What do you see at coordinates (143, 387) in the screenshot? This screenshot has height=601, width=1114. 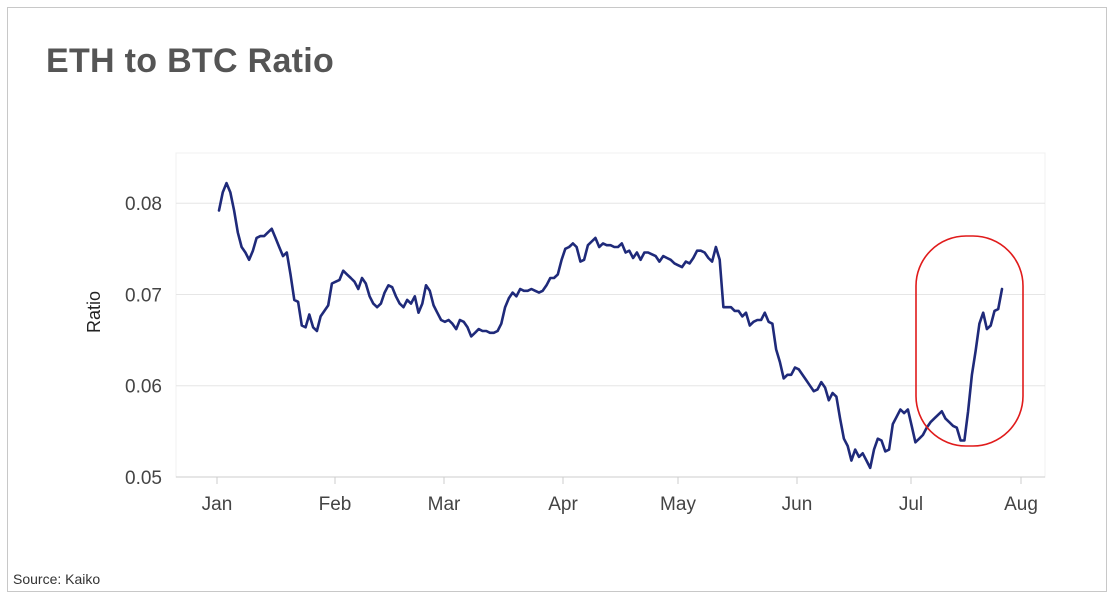 I see `y-tick-label: 0.06` at bounding box center [143, 387].